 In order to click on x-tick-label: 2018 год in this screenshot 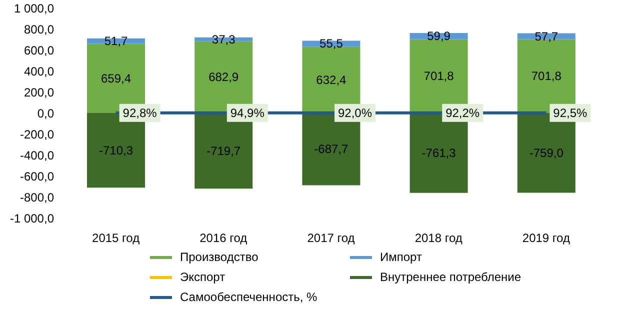, I will do `click(438, 238)`.